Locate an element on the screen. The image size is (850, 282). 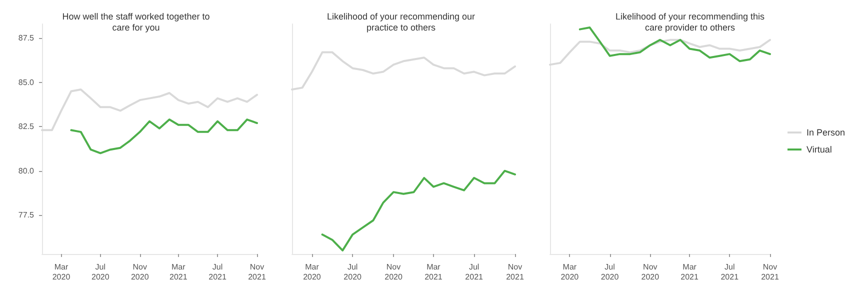
chart-title: How well the staff worked together to care for you is located at coordinates (136, 22).